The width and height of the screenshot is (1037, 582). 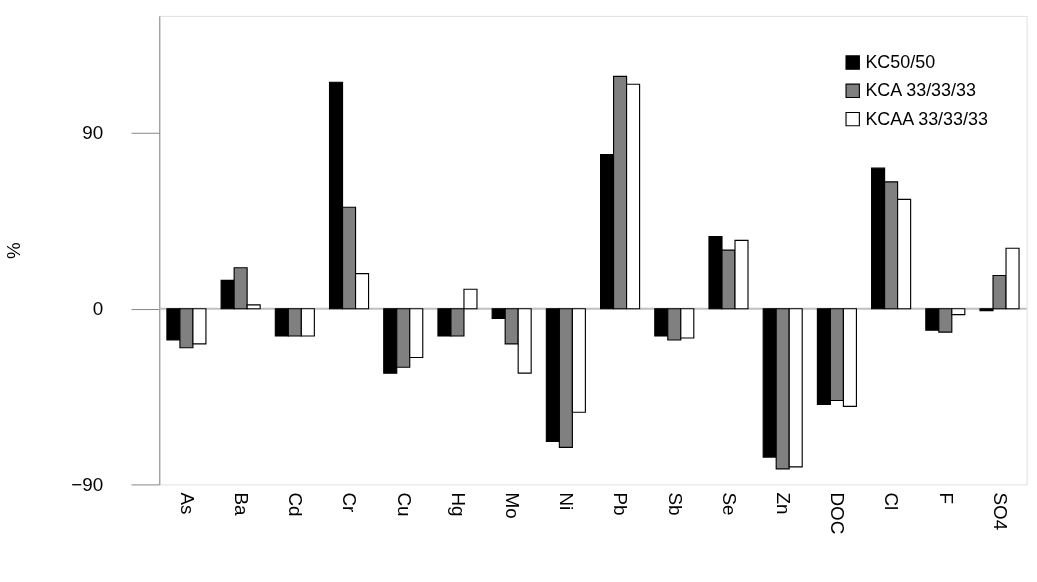 What do you see at coordinates (784, 503) in the screenshot?
I see `x-tick-label: Zn` at bounding box center [784, 503].